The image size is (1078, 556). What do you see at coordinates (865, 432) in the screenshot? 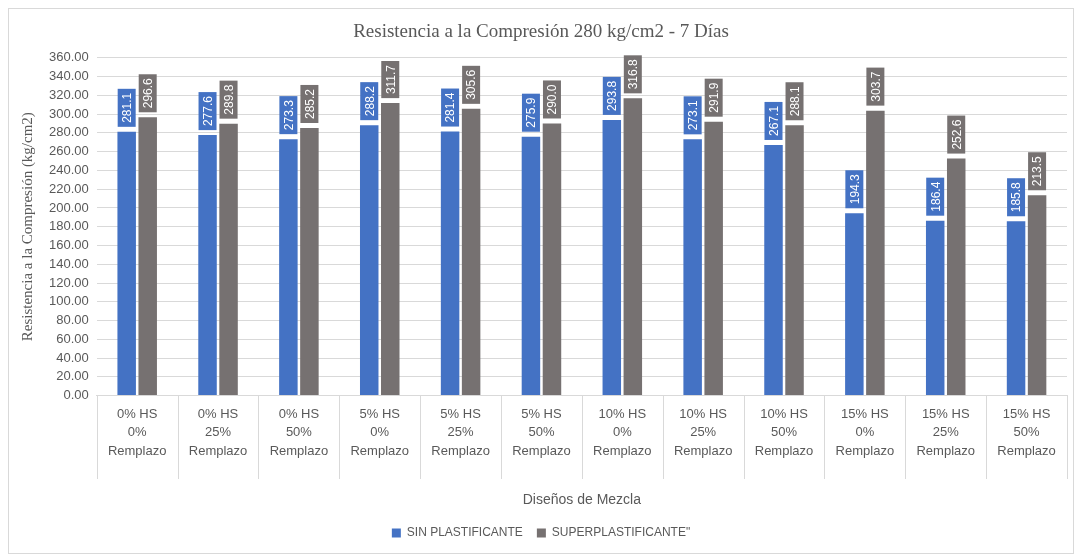
I see `x-tick-label: 15% HS 0% Remplazo` at bounding box center [865, 432].